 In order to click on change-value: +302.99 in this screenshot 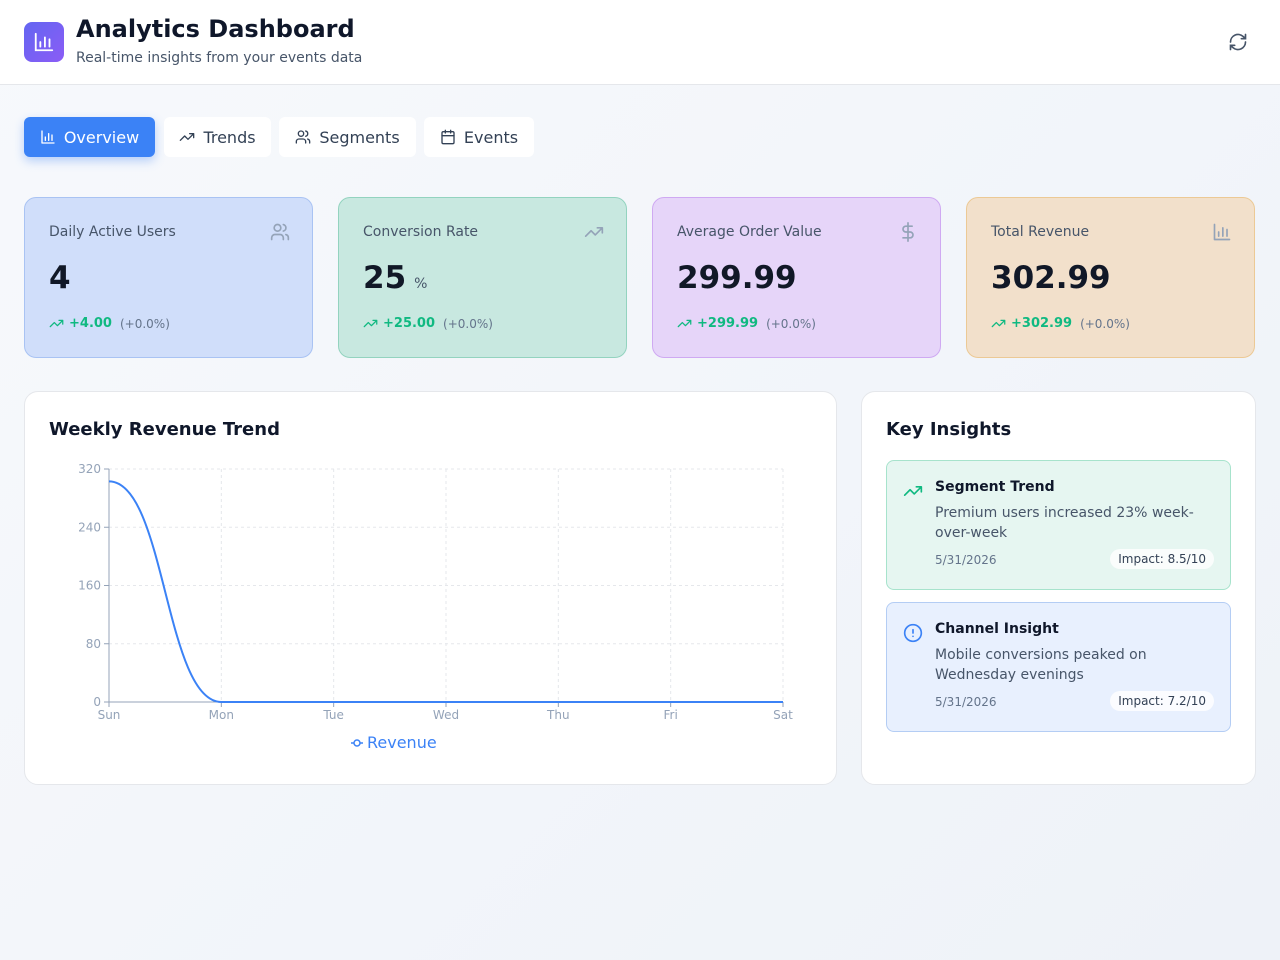, I will do `click(1042, 323)`.